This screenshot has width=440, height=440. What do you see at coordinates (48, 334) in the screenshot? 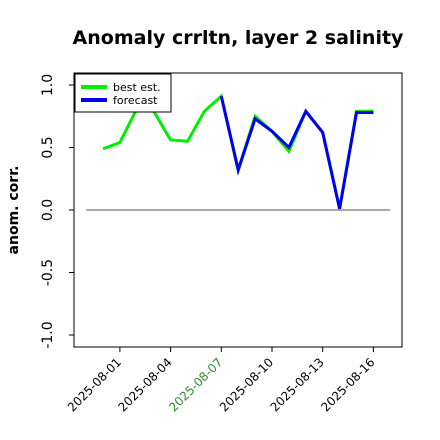
I see `y-tick-label: -1.0` at bounding box center [48, 334].